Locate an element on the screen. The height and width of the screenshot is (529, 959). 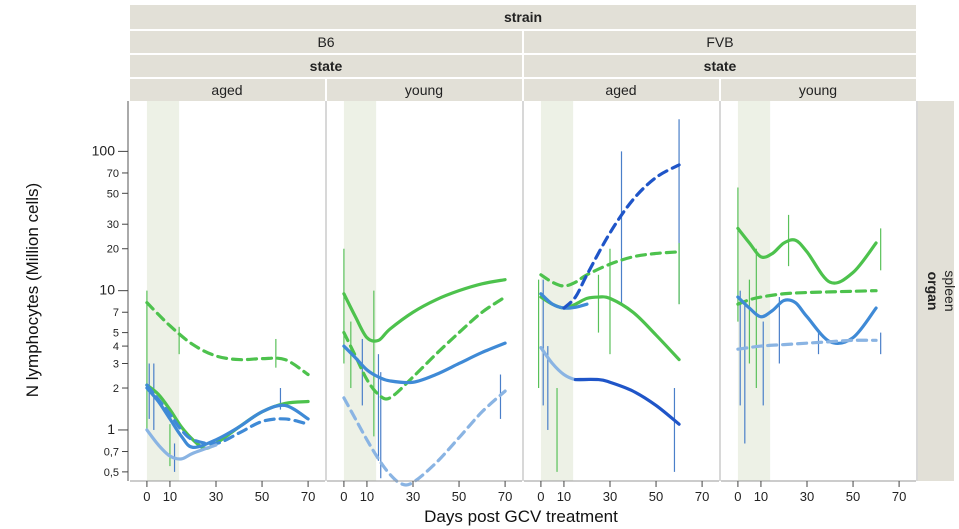
state-aged-label-b6: aged is located at coordinates (226, 90).